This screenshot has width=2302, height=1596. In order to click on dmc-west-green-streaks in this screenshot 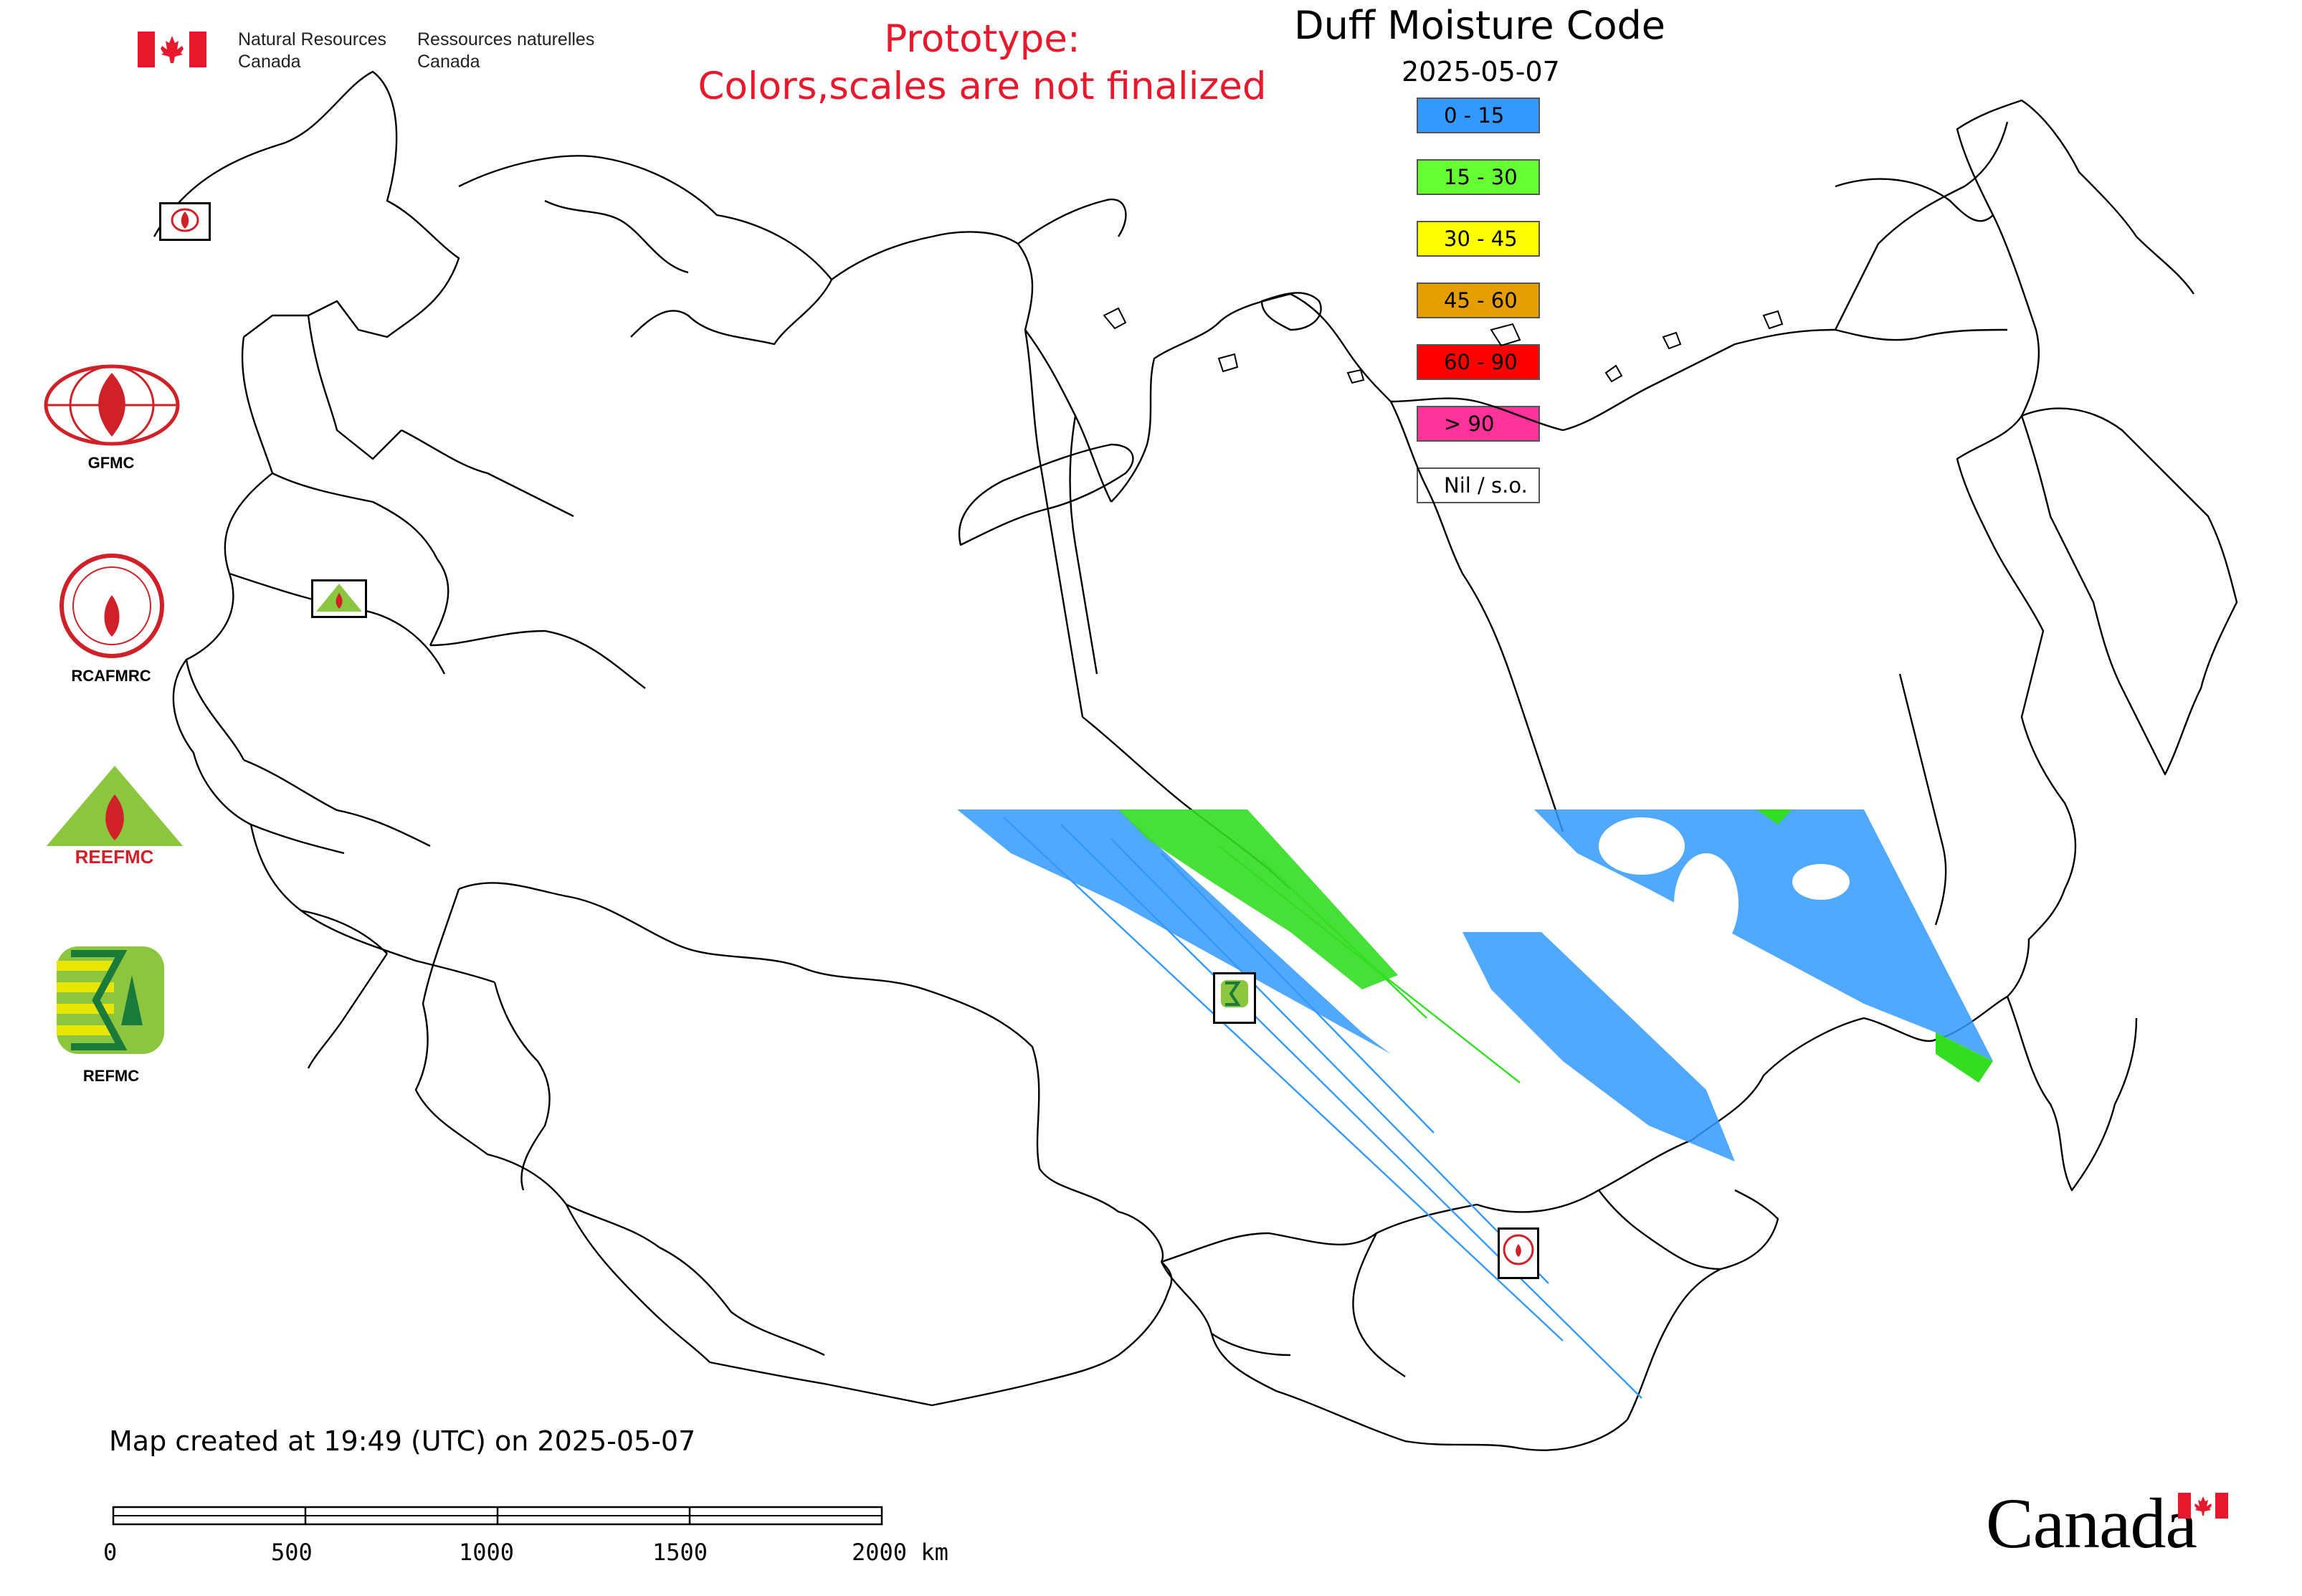, I will do `click(1369, 964)`.